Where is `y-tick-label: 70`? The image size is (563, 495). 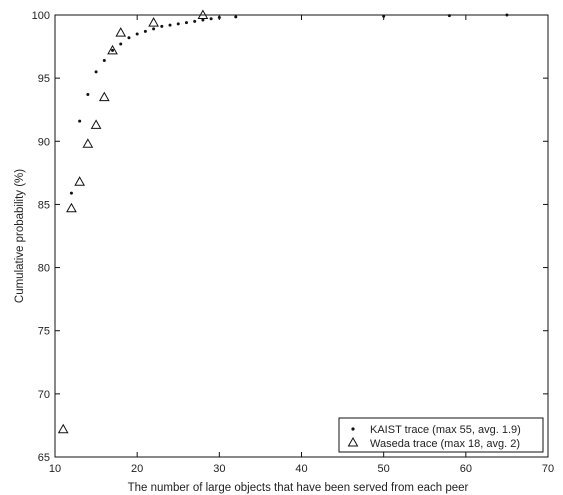 y-tick-label: 70 is located at coordinates (44, 395).